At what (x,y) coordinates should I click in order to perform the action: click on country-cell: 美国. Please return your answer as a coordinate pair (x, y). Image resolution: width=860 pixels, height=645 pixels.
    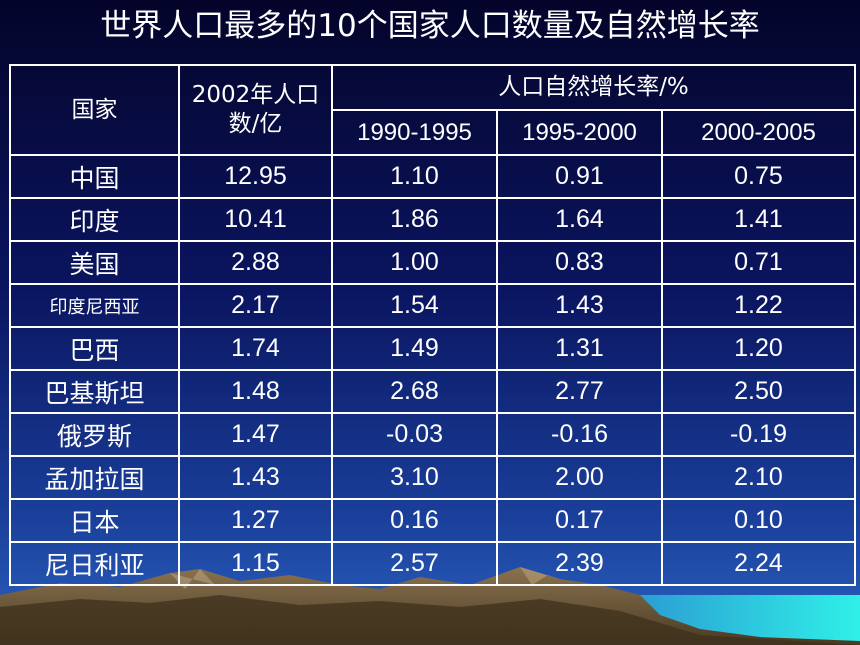
    Looking at the image, I should click on (94, 262).